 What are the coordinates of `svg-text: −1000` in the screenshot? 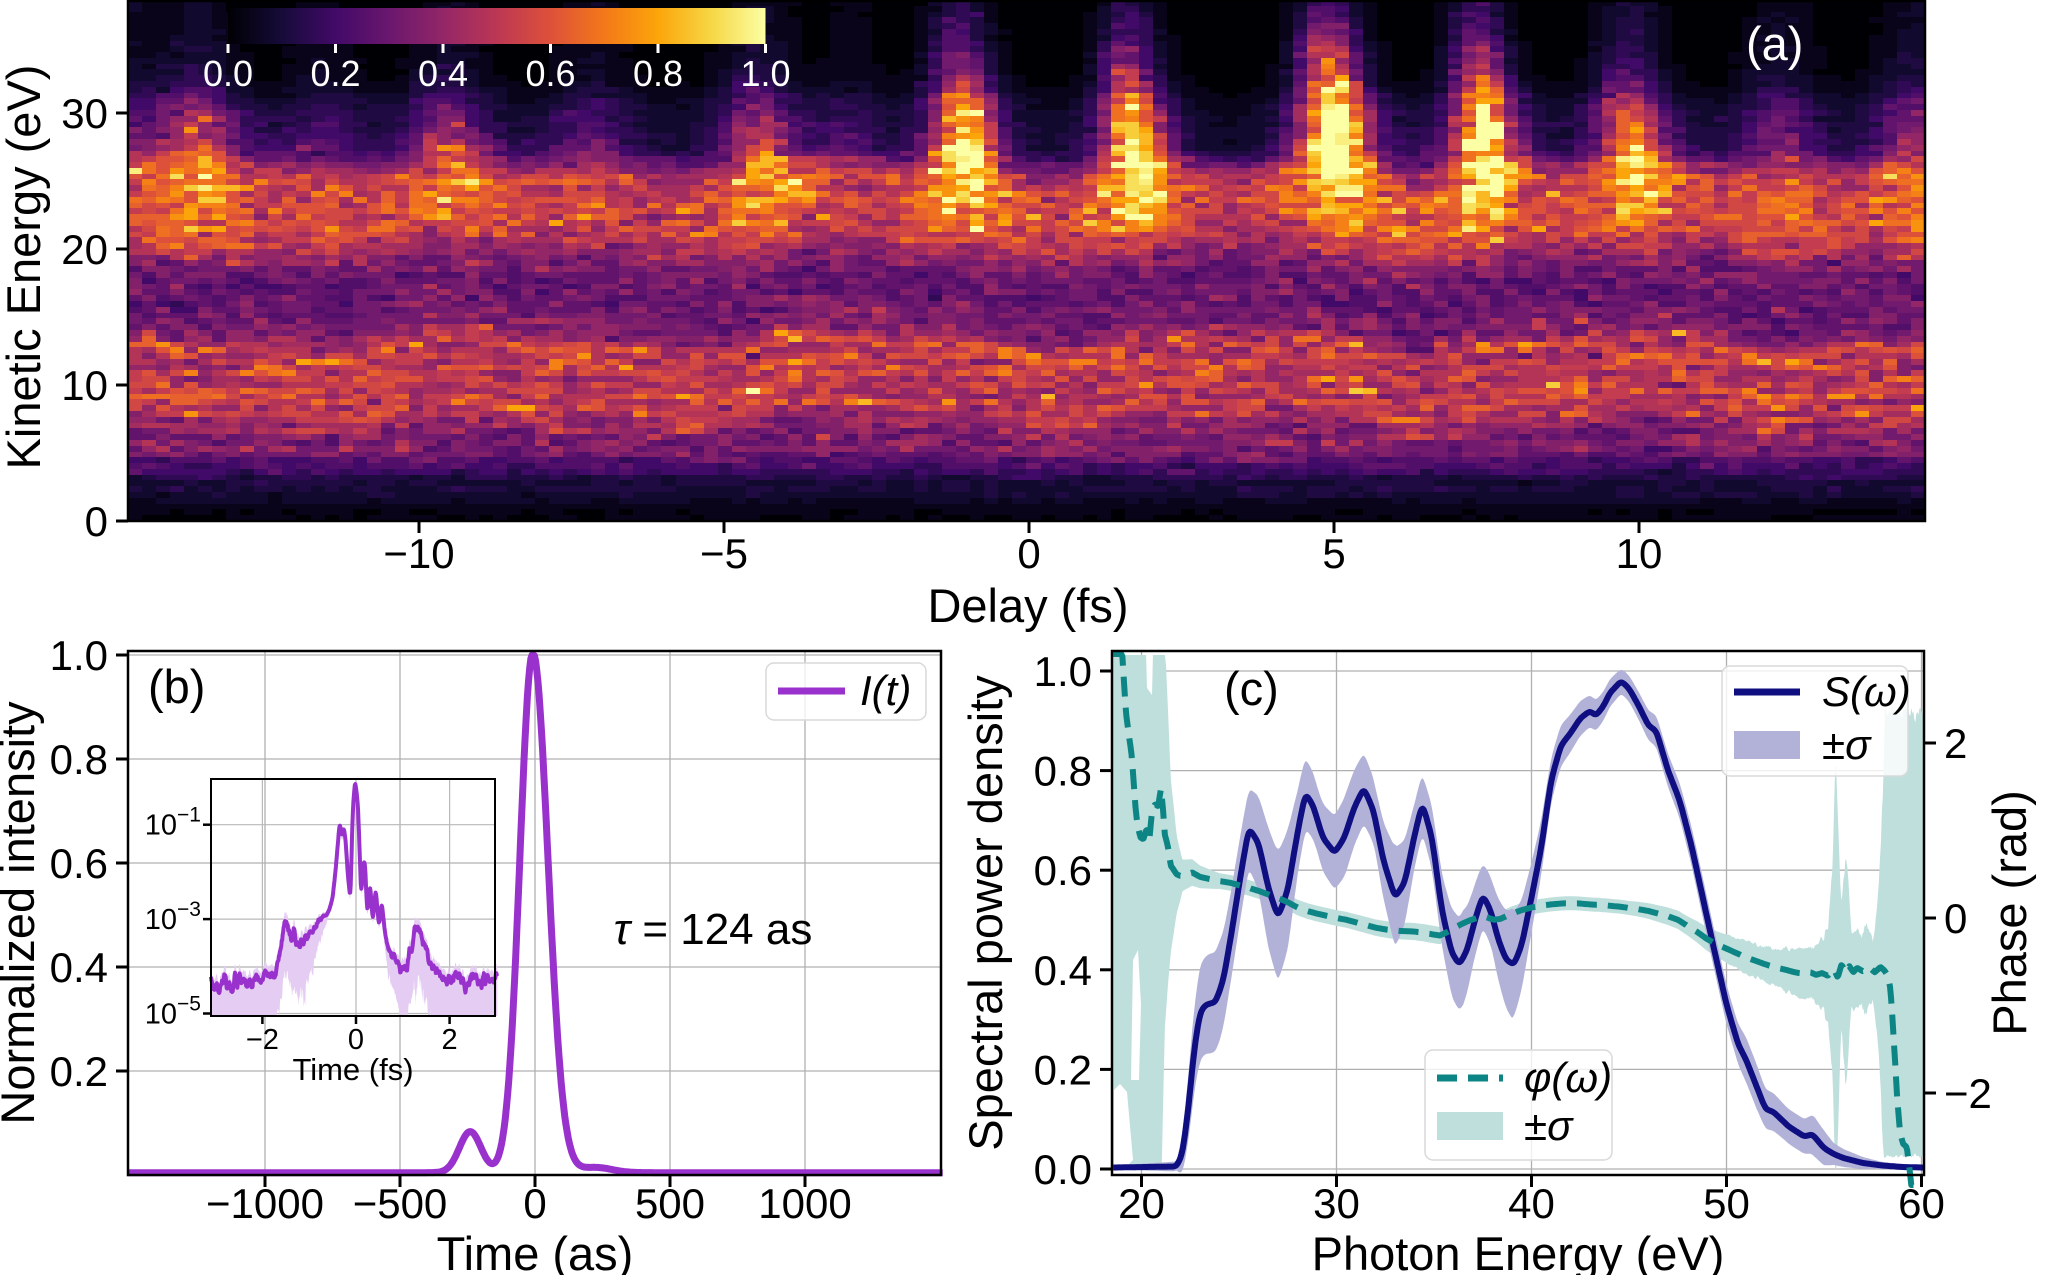 It's located at (265, 1203).